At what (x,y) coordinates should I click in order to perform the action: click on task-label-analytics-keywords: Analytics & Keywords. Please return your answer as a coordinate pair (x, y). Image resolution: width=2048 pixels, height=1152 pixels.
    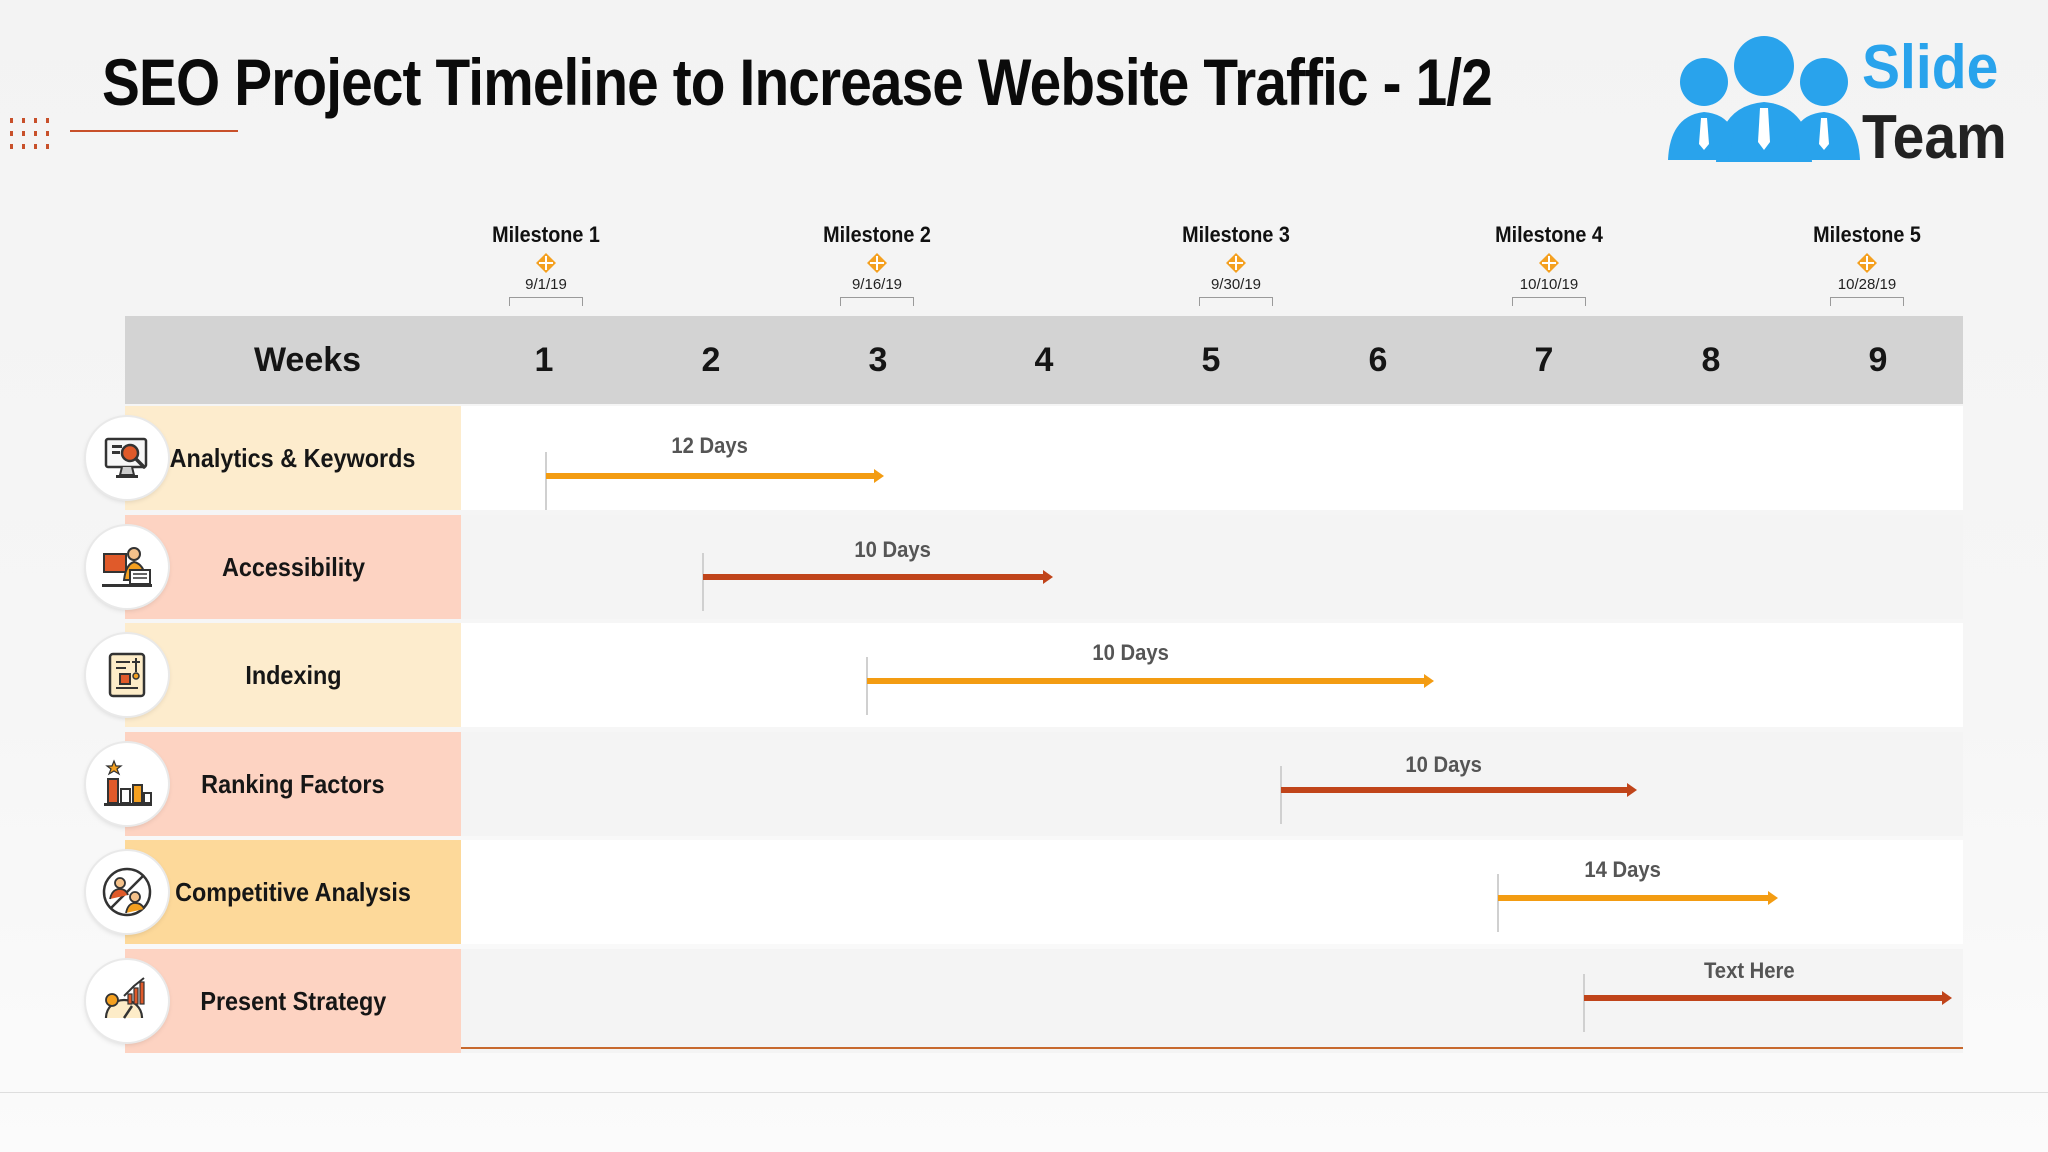
    Looking at the image, I should click on (293, 458).